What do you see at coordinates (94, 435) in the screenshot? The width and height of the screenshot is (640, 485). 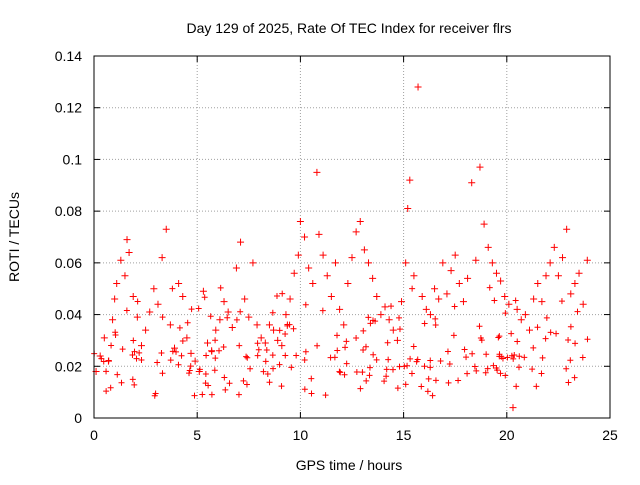 I see `x-tick-label: 0` at bounding box center [94, 435].